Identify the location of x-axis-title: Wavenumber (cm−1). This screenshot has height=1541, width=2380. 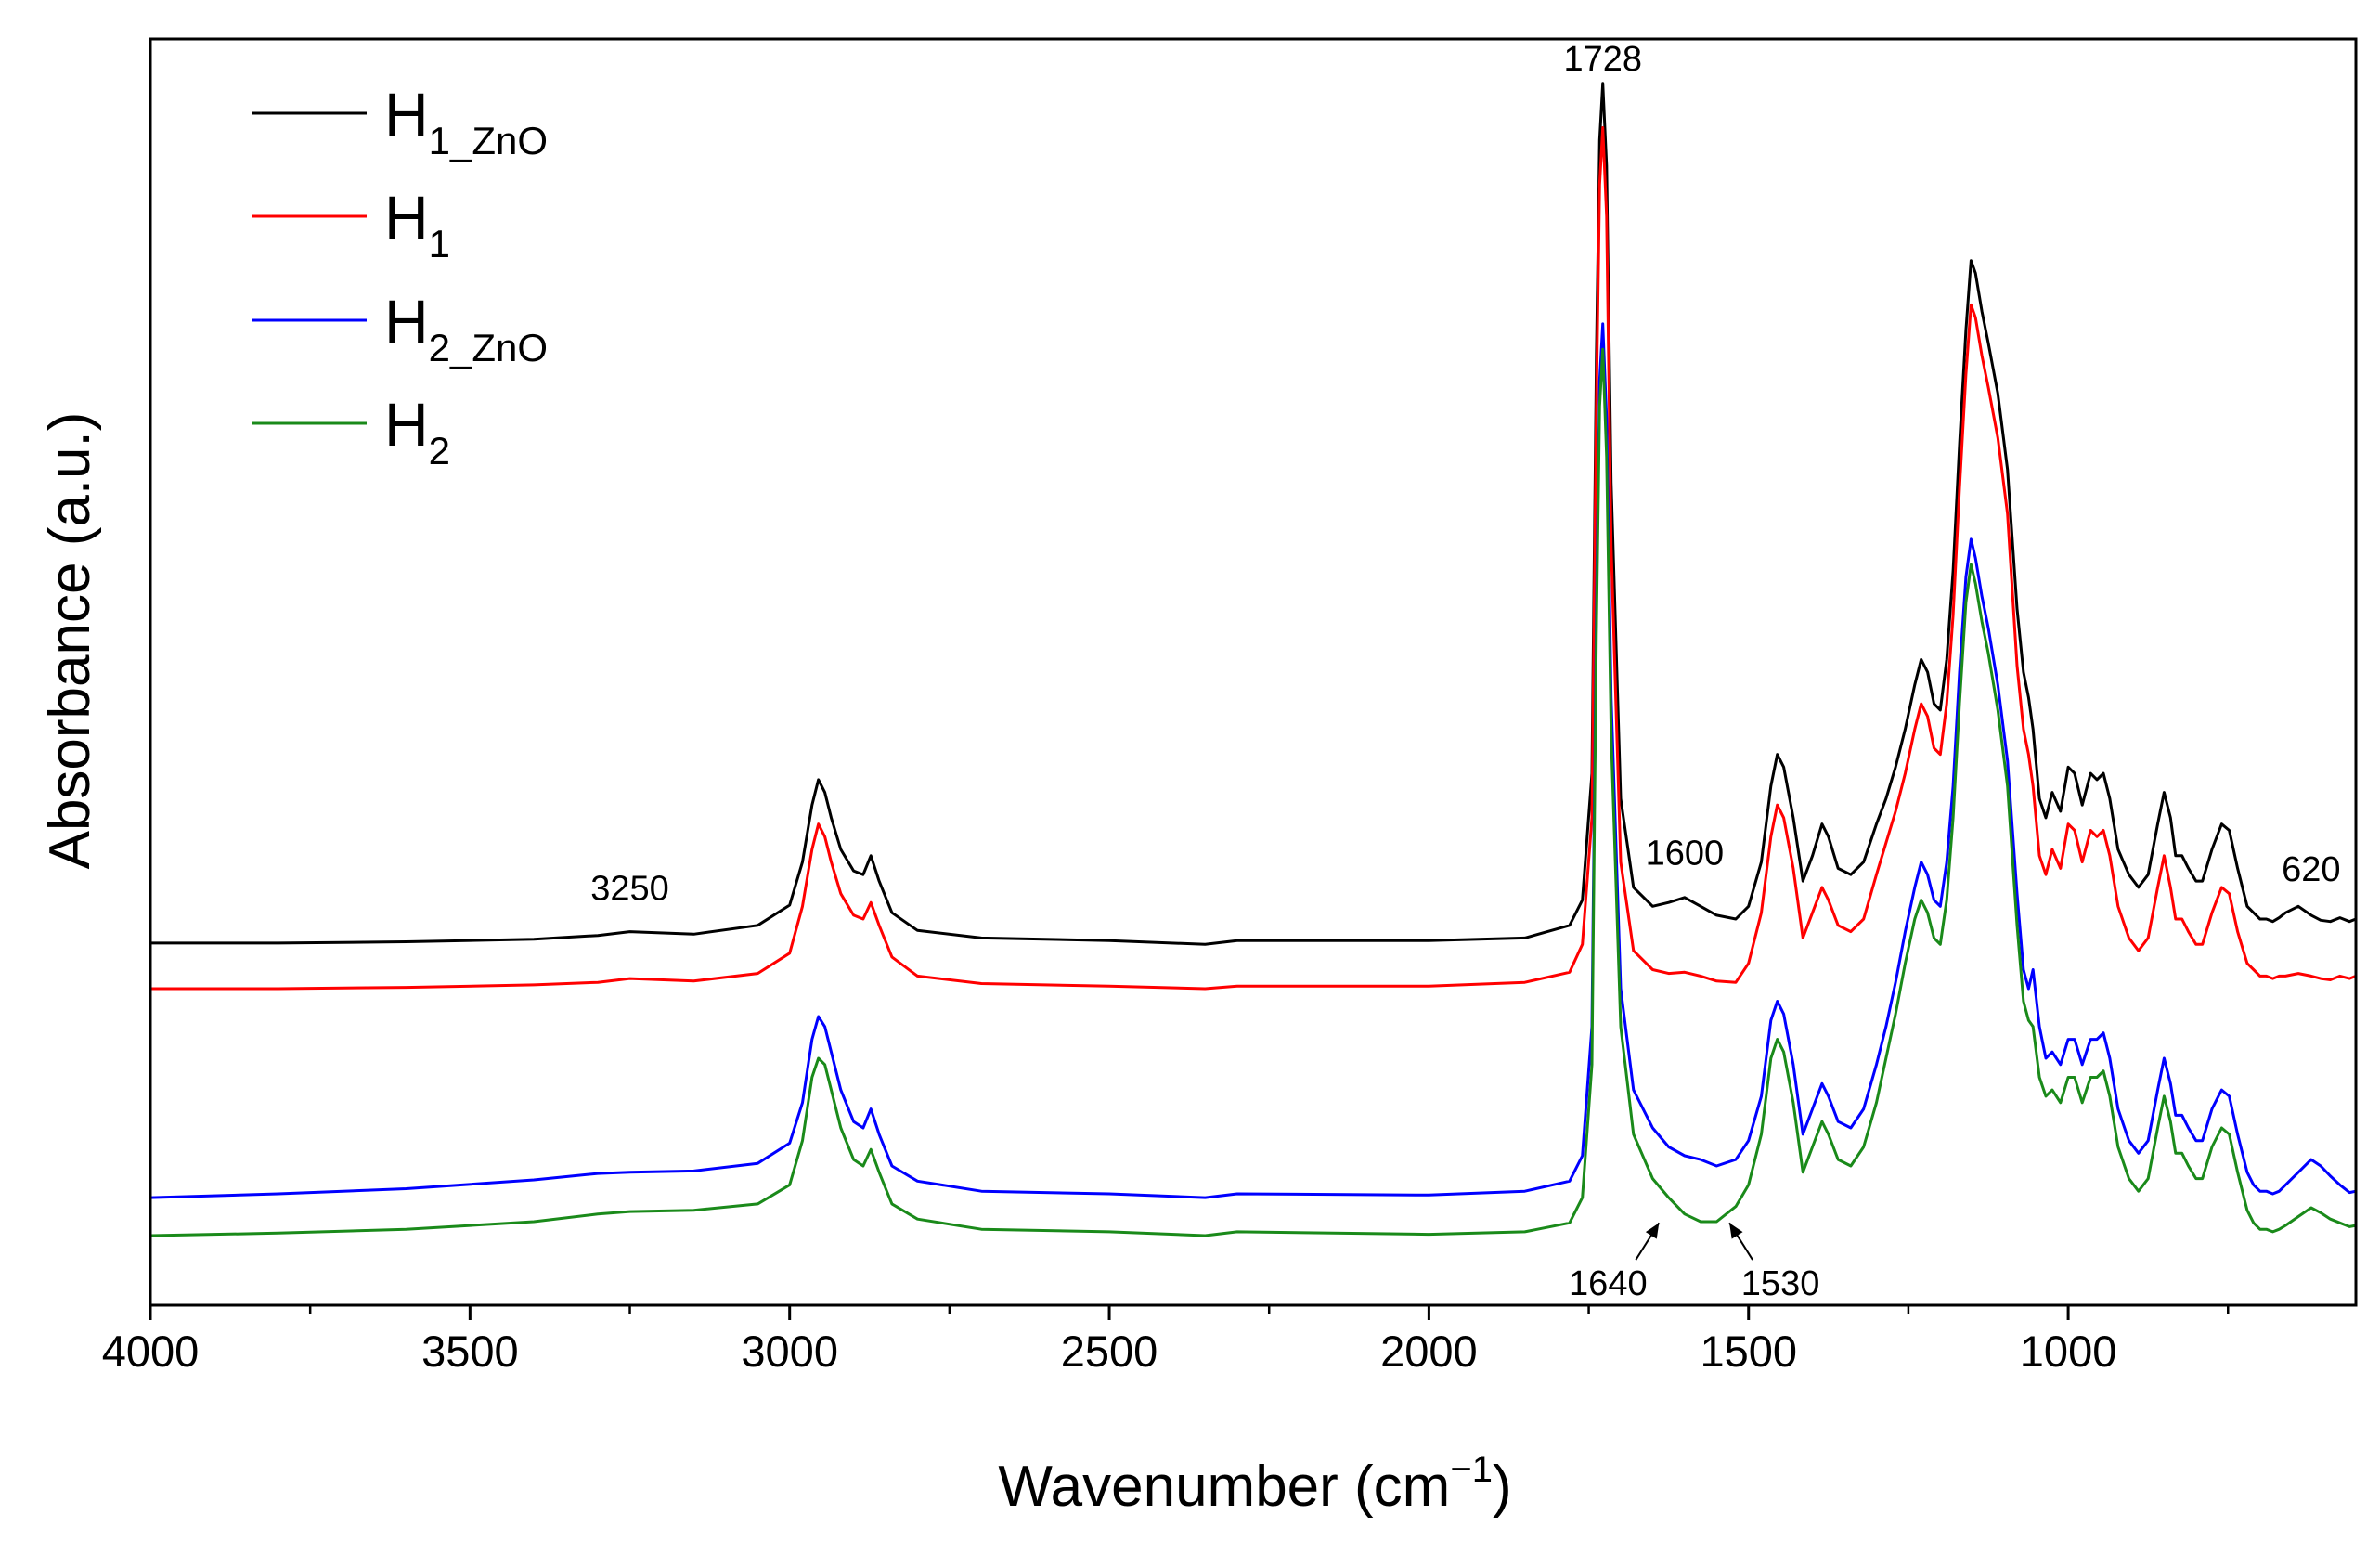
(1254, 1484).